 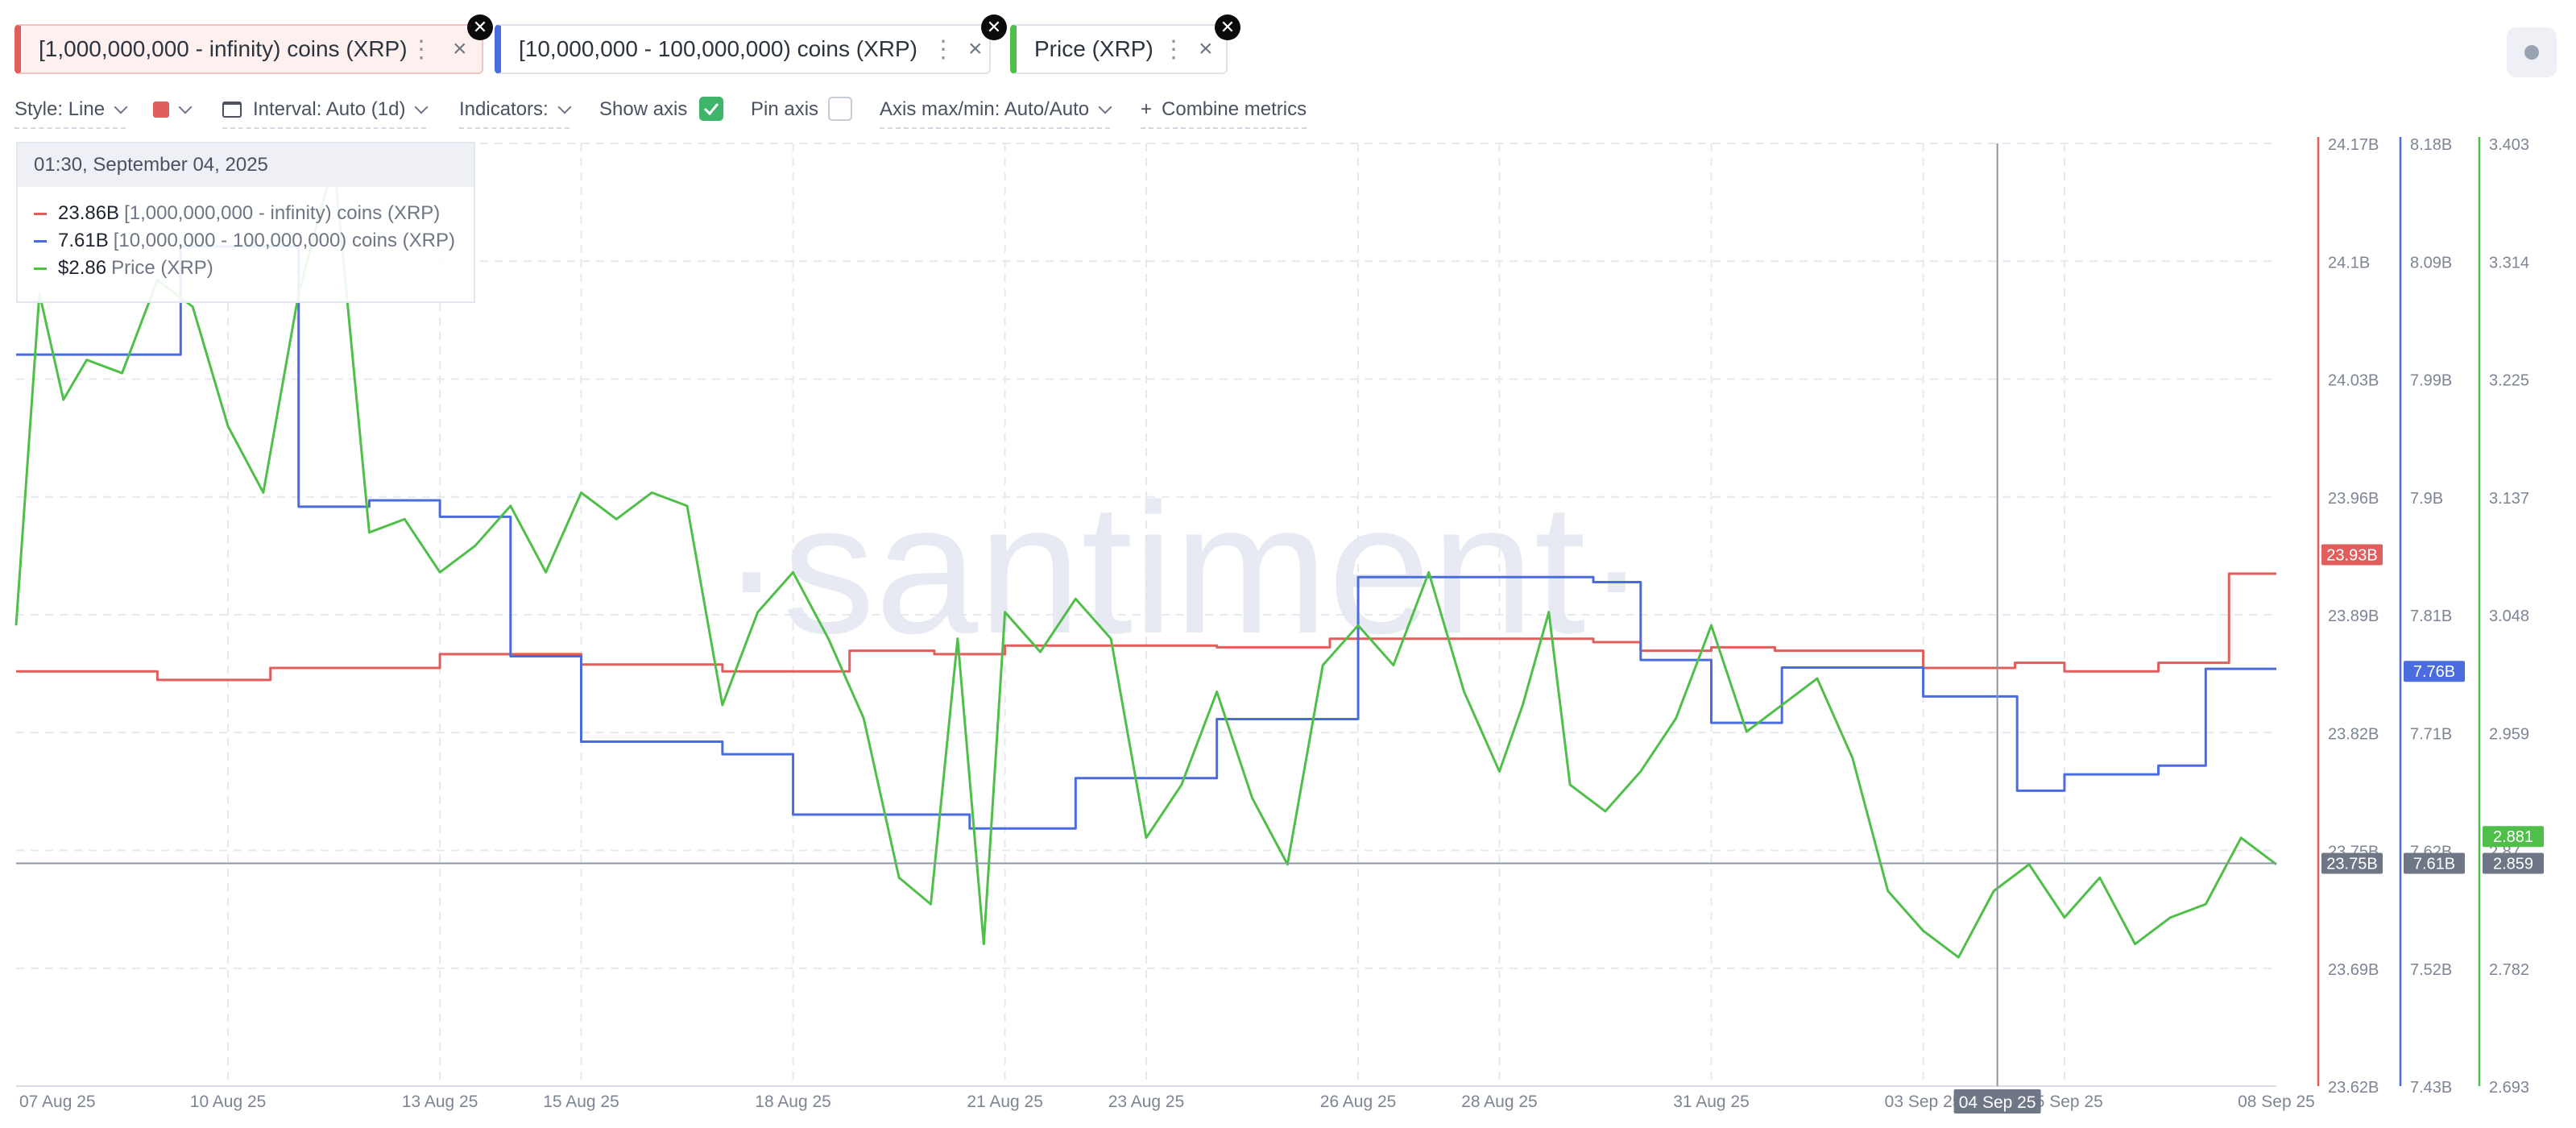 I want to click on tooltip-series-name: [10,000,000 - 100,000,000) coins (XRP), so click(x=284, y=240).